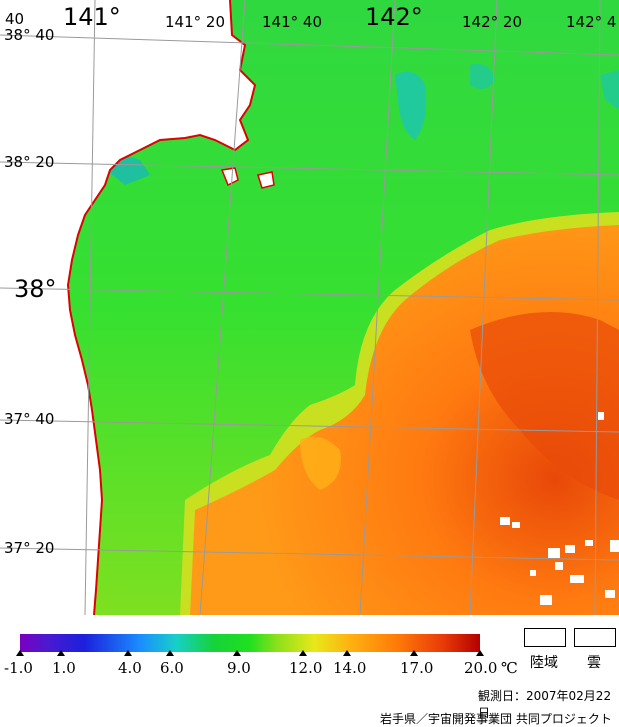 The height and width of the screenshot is (727, 619). I want to click on cloud-pixels, so click(559, 508).